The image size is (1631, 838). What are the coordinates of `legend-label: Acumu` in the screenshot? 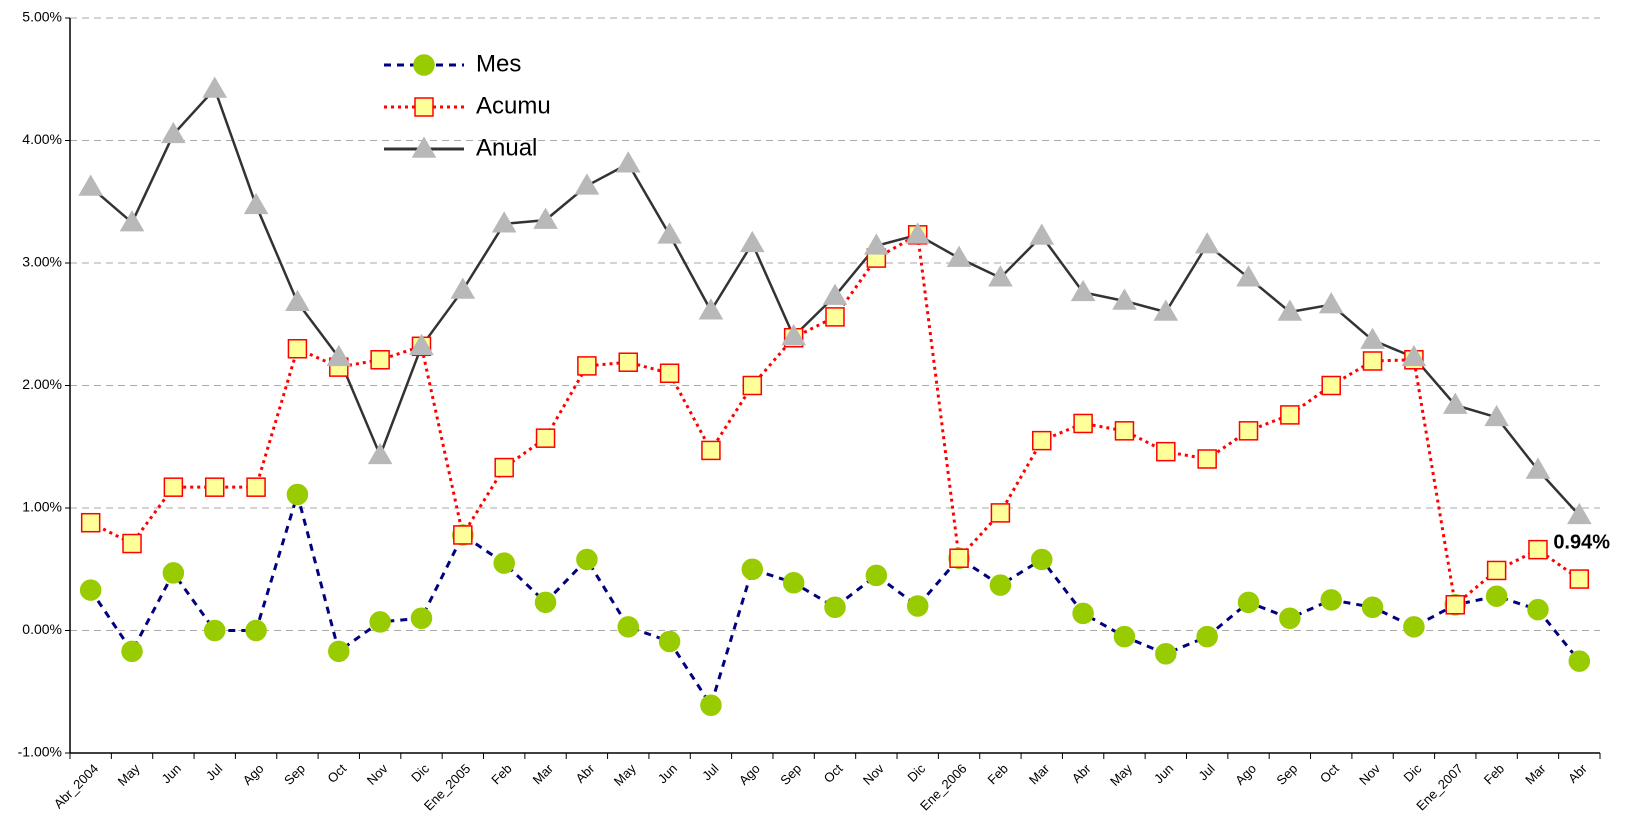 It's located at (513, 105).